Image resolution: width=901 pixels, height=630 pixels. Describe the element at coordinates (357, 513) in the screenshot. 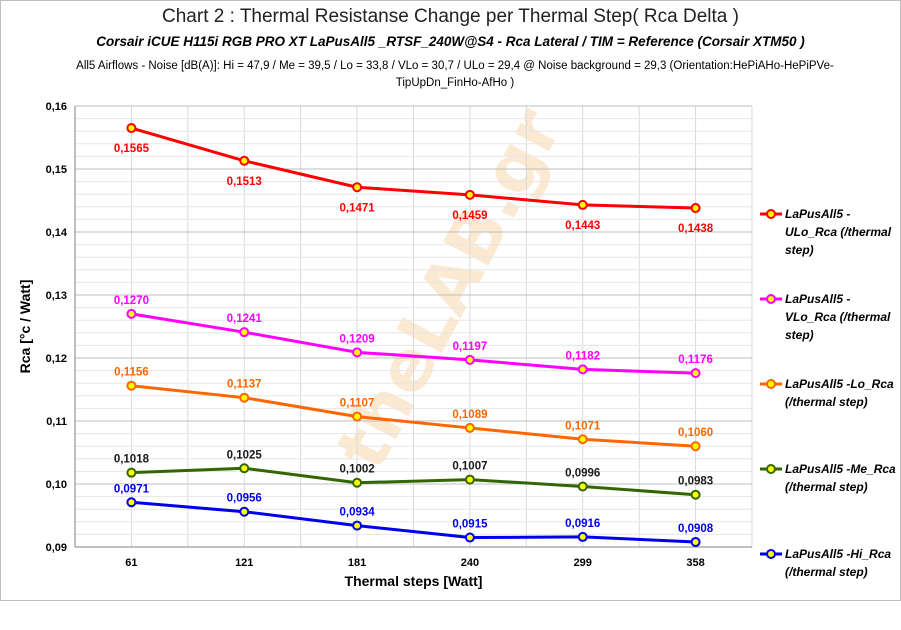

I see `data-label: 0,0934` at that location.